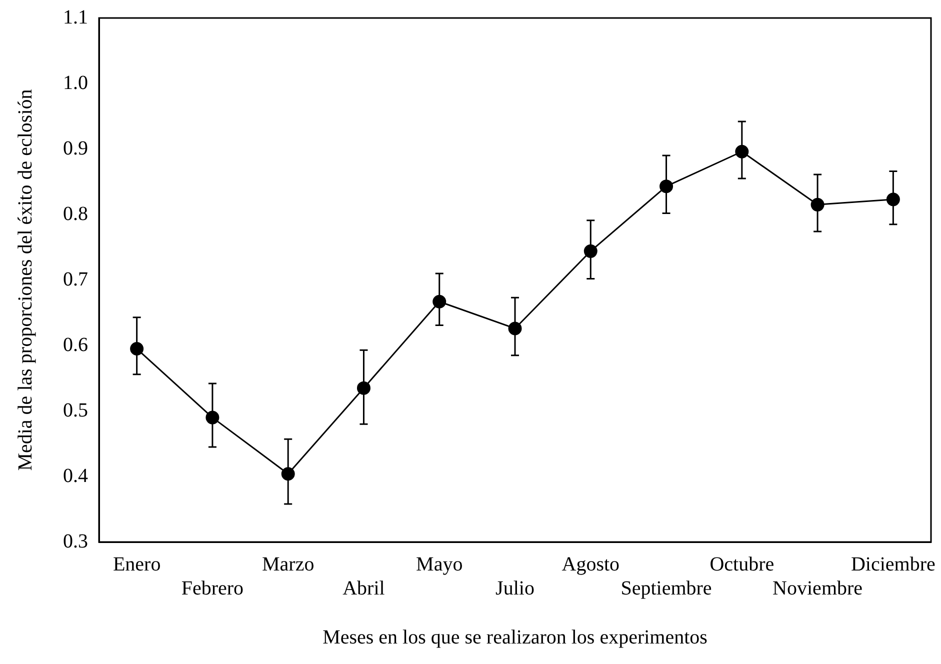 This screenshot has height=664, width=941. I want to click on y-axis-title: Media de las proporciones del éxito de eclosión, so click(25, 280).